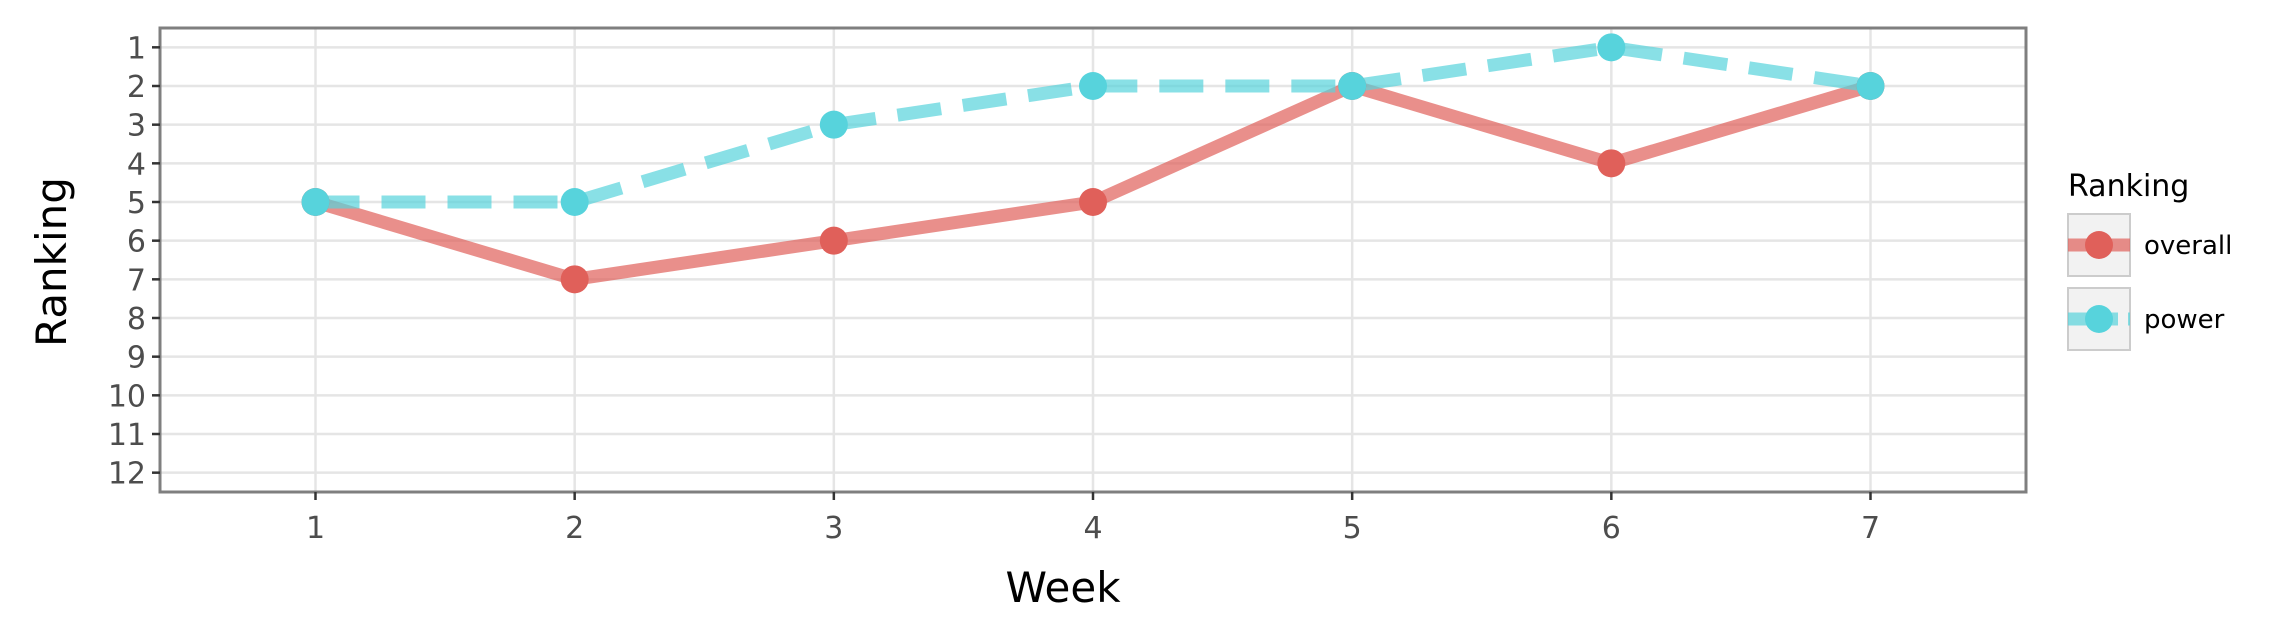 The image size is (2276, 642). What do you see at coordinates (127, 396) in the screenshot?
I see `y-tick-label: 10` at bounding box center [127, 396].